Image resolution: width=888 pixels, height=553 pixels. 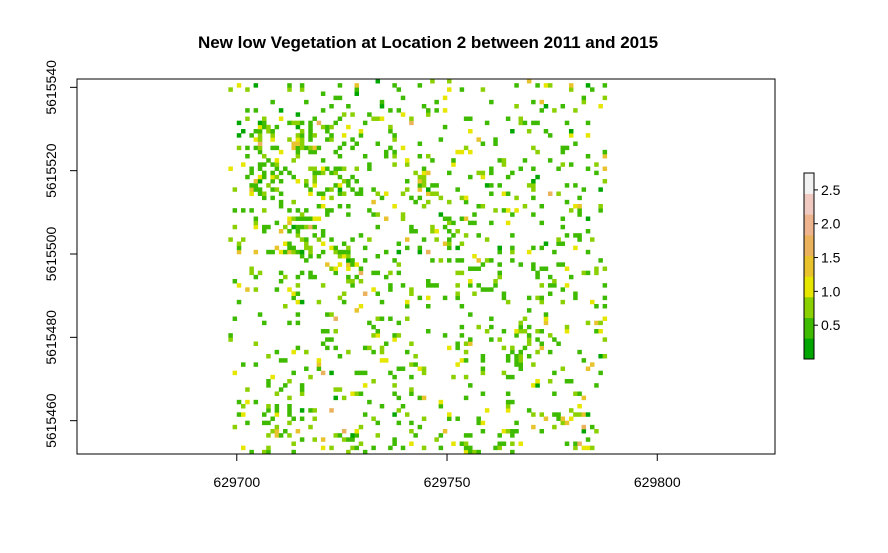 I want to click on x-tick-label: 629800, so click(x=657, y=482).